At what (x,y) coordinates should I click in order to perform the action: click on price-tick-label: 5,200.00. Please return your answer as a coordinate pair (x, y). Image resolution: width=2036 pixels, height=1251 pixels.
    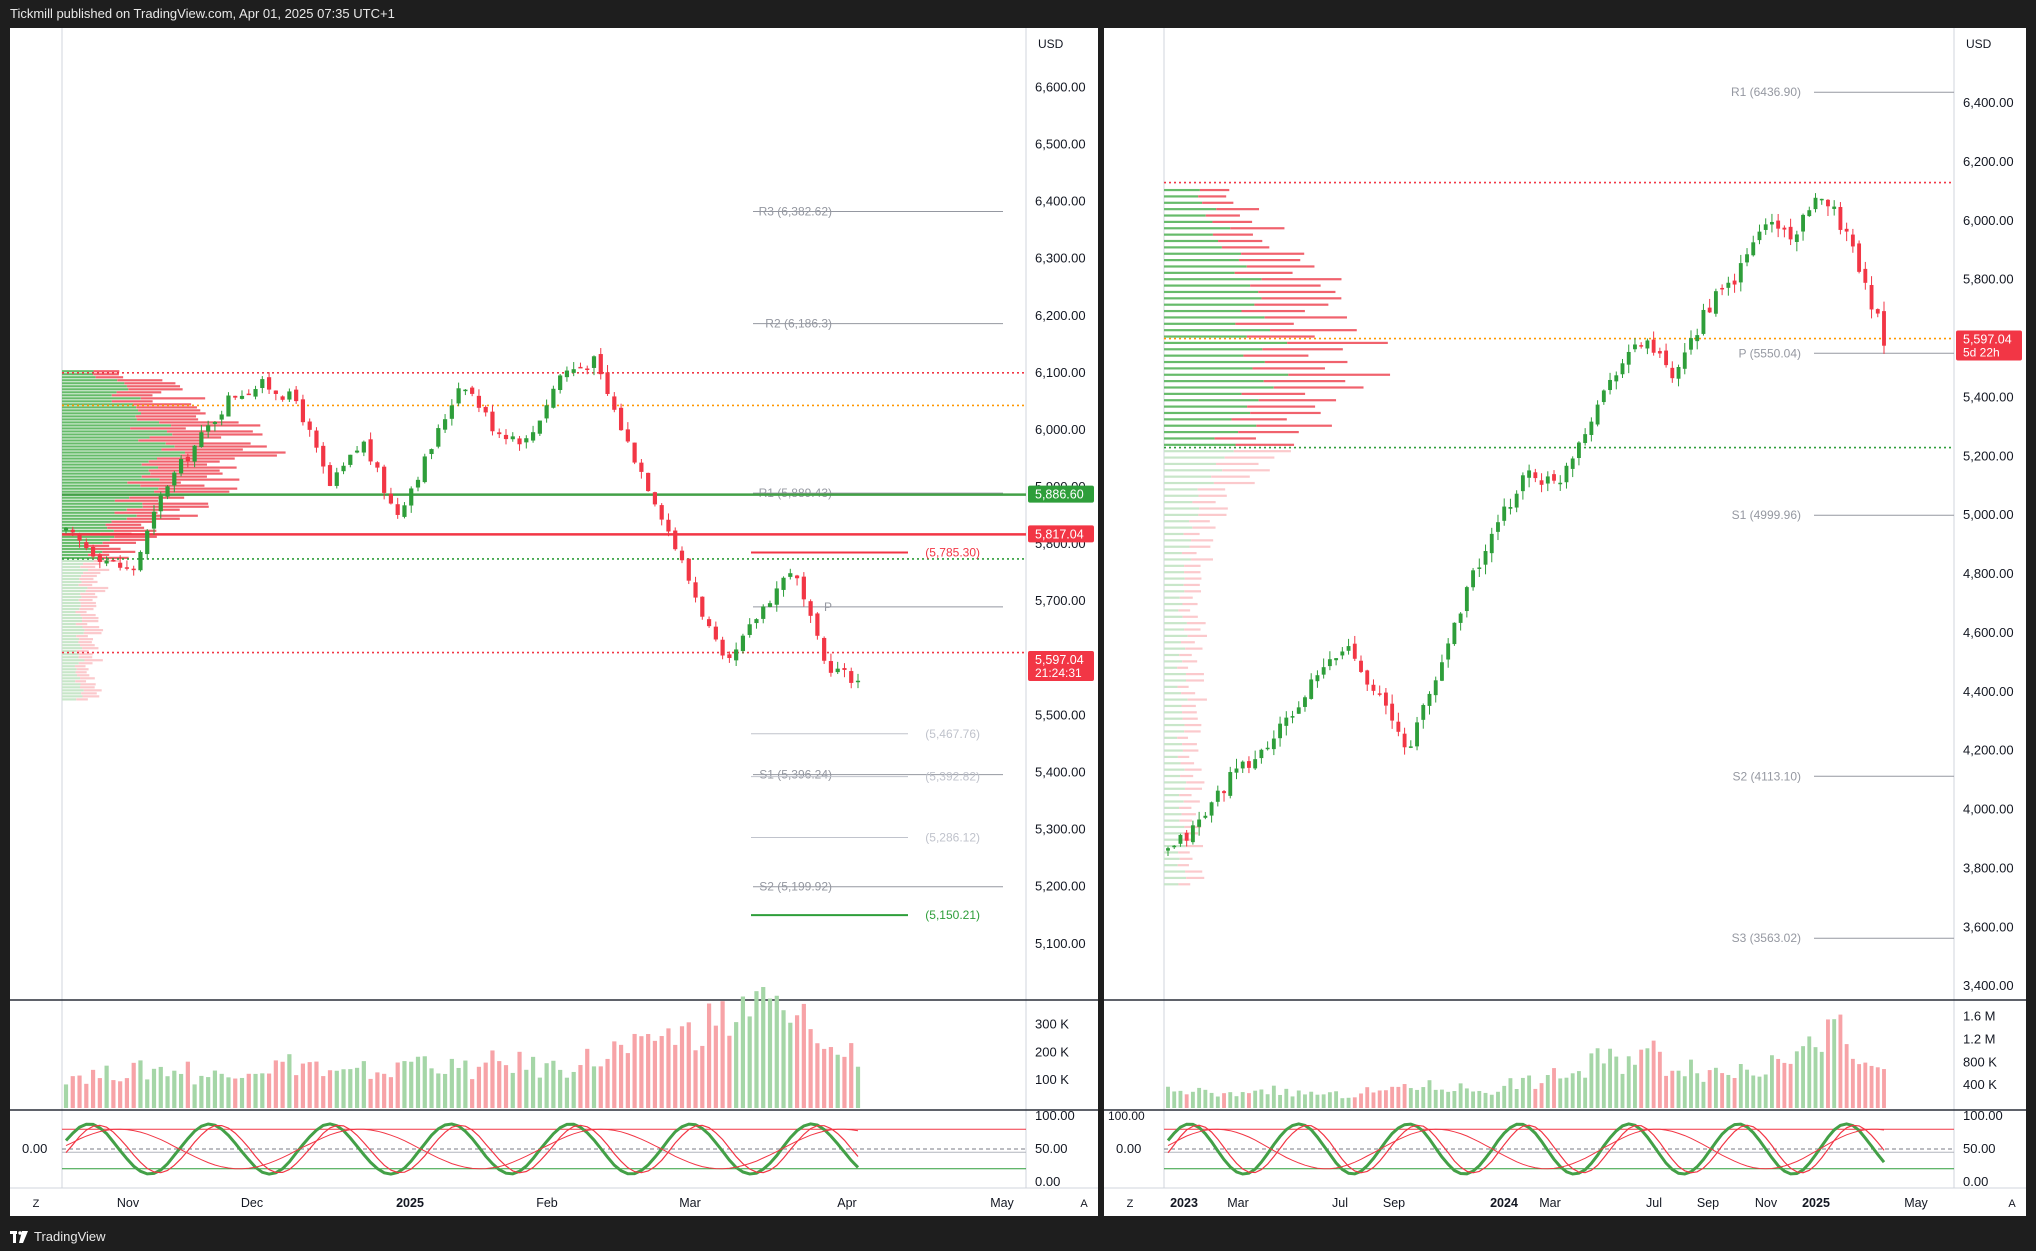
    Looking at the image, I should click on (1988, 455).